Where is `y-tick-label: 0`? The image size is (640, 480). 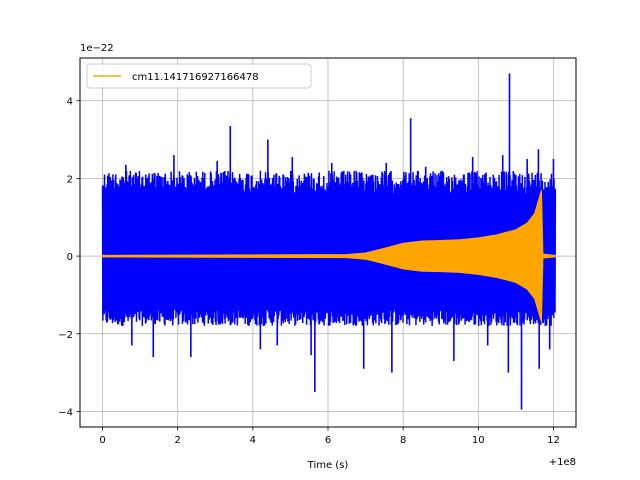
y-tick-label: 0 is located at coordinates (70, 257).